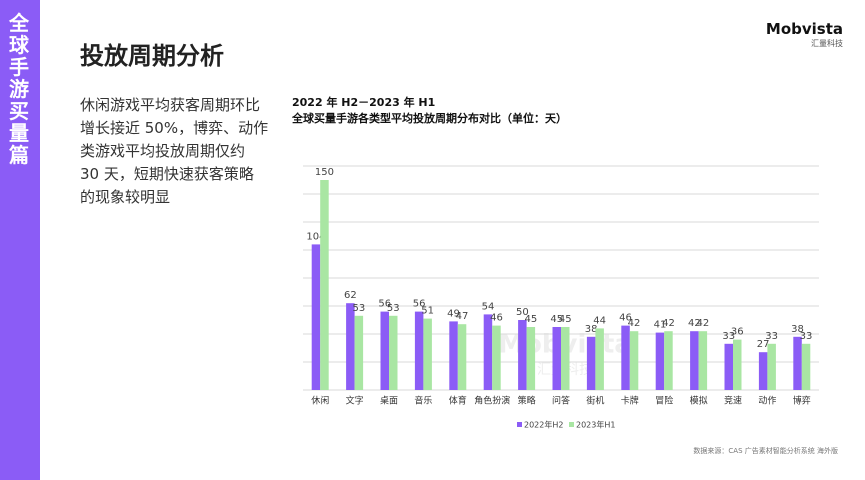 This screenshot has height=480, width=865. Describe the element at coordinates (733, 401) in the screenshot. I see `x-tick-label: 竞速` at that location.